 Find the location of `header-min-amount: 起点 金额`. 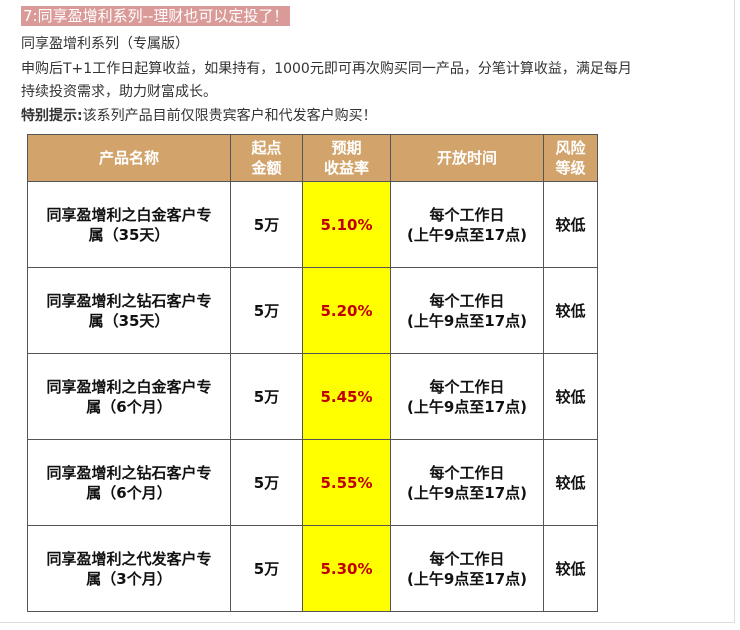

header-min-amount: 起点 金额 is located at coordinates (266, 158).